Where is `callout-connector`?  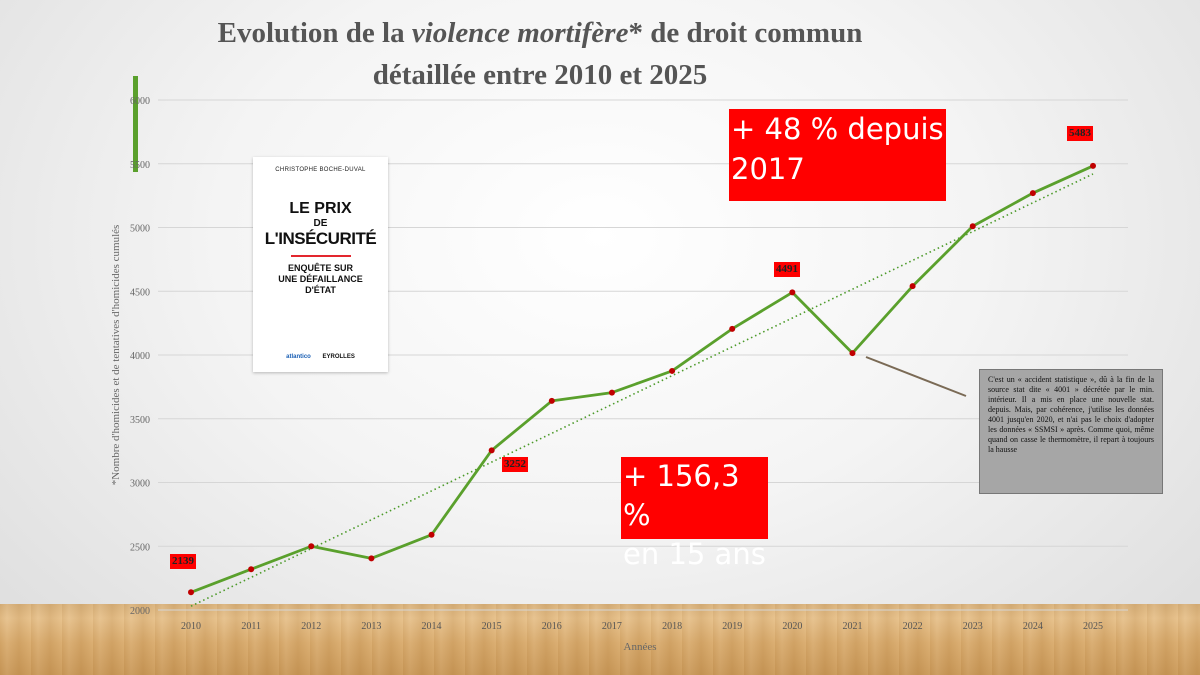 callout-connector is located at coordinates (916, 376).